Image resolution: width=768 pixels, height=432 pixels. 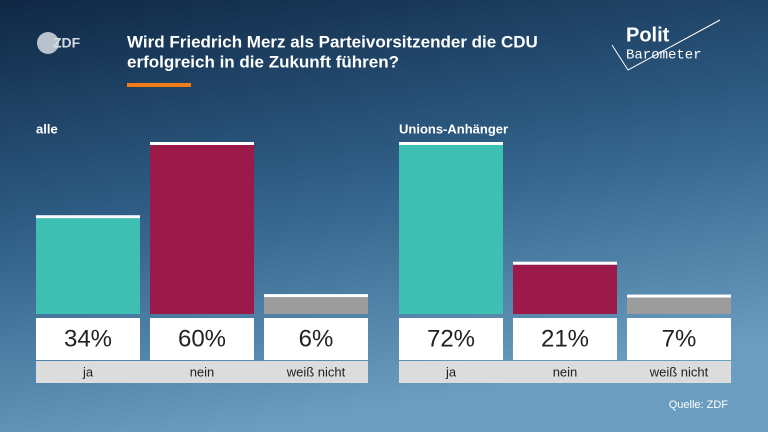 What do you see at coordinates (47, 128) in the screenshot?
I see `chart-subtitle: alle` at bounding box center [47, 128].